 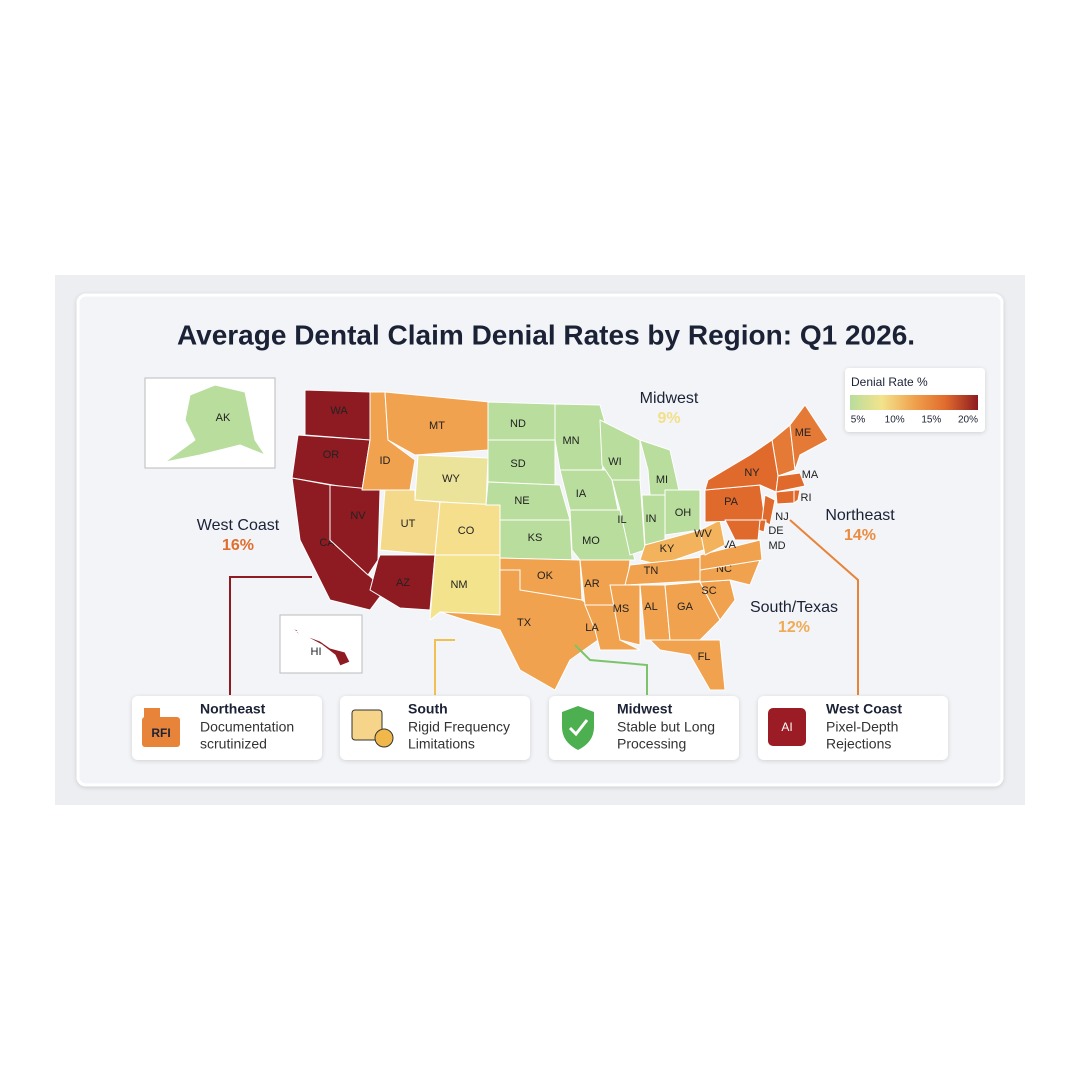 I want to click on connectors, so click(x=544, y=607).